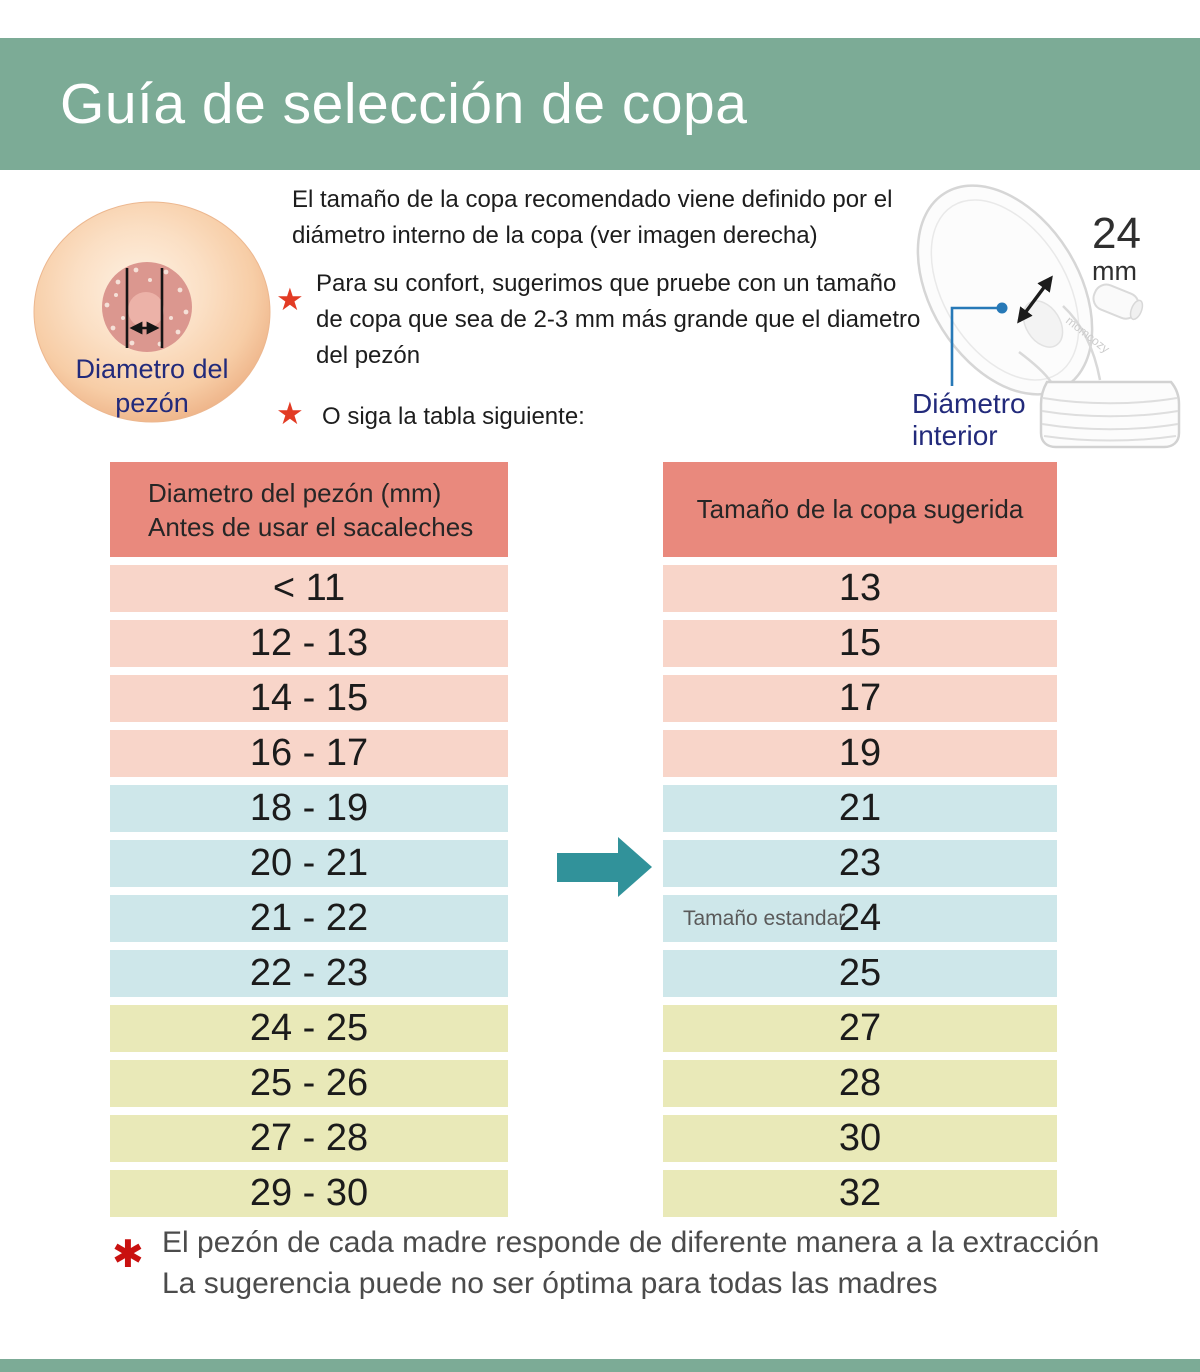 This screenshot has height=1372, width=1200. I want to click on cup-size-value: 13, so click(860, 588).